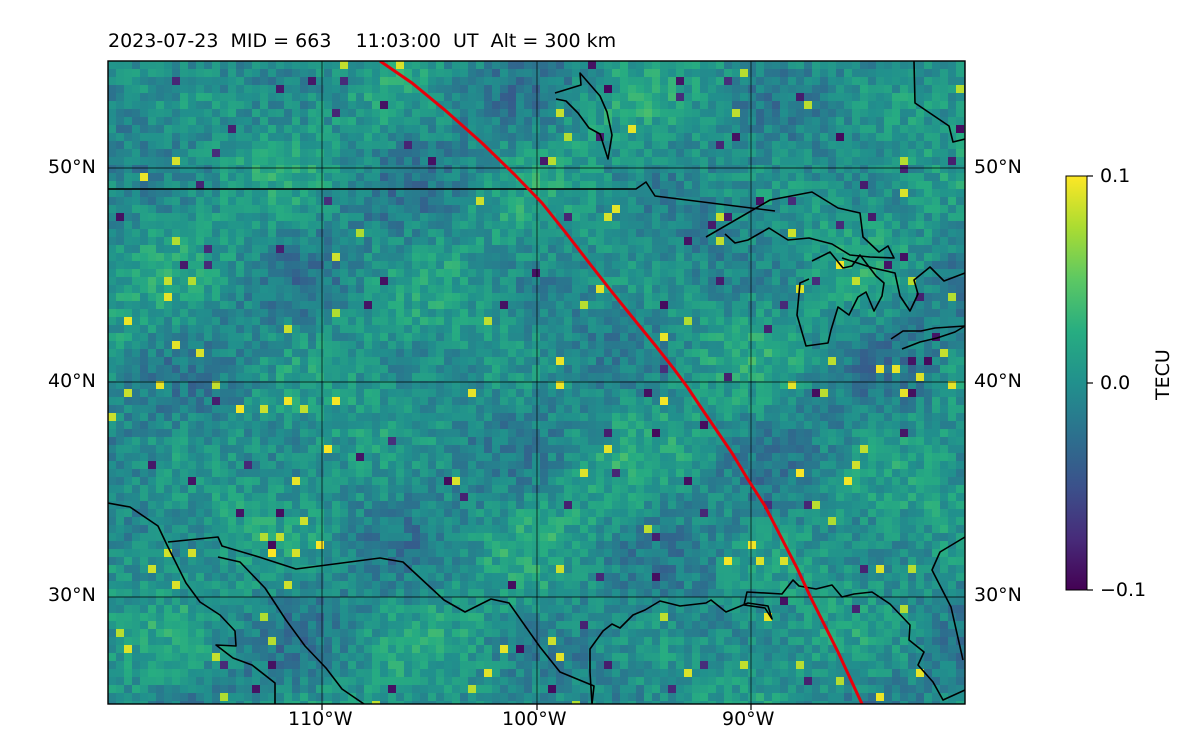 The width and height of the screenshot is (1200, 750). What do you see at coordinates (998, 381) in the screenshot?
I see `lat-label-right-40: 40°N` at bounding box center [998, 381].